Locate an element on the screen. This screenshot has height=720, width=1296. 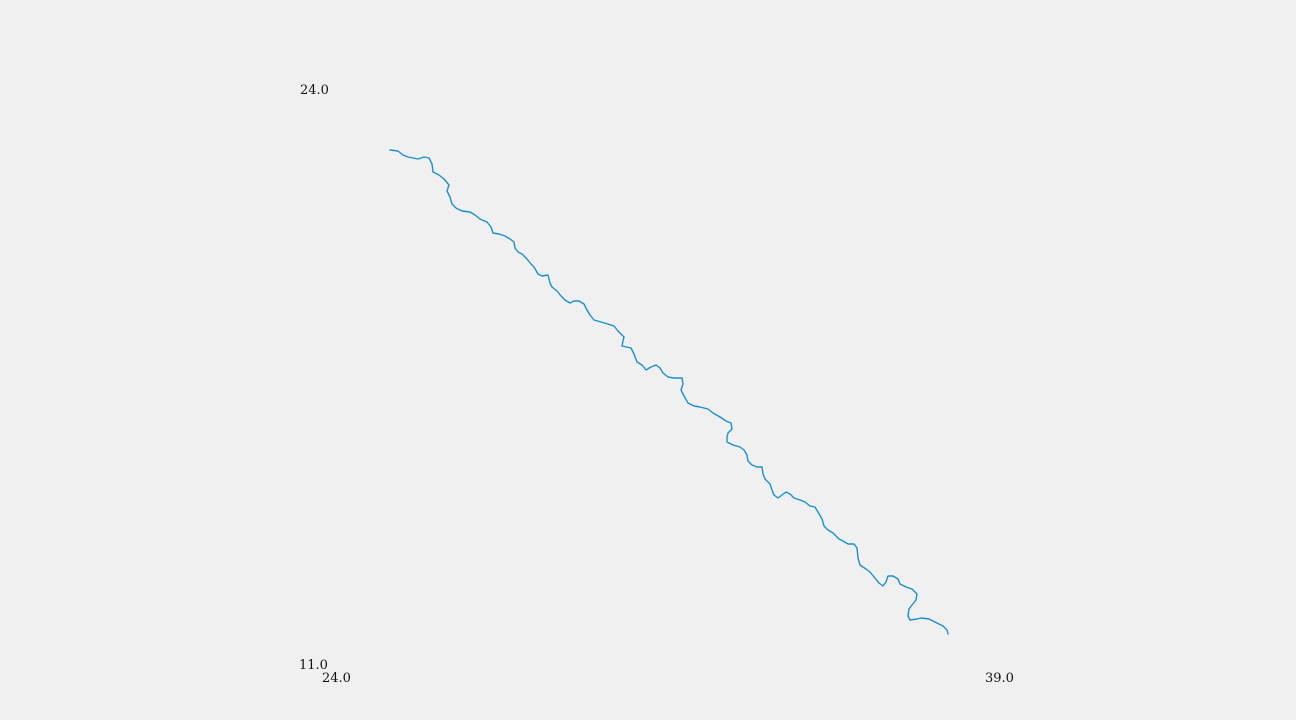
y-axis-max-label: 24.0 is located at coordinates (314, 90).